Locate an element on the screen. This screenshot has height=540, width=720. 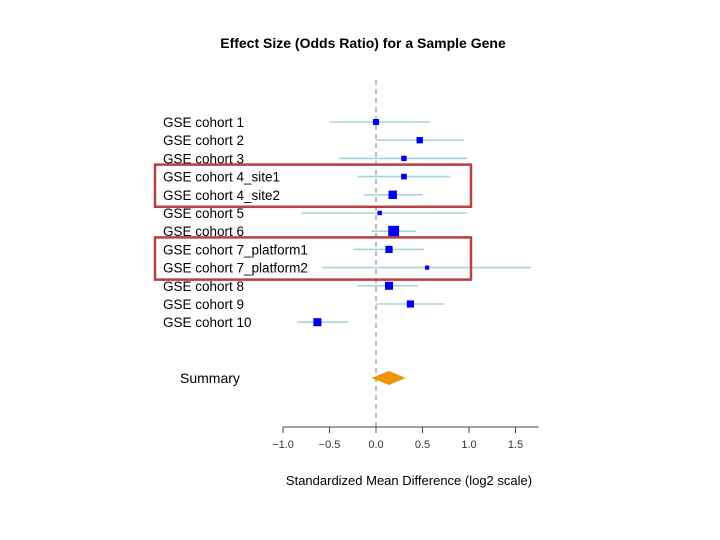
x-axis-tick-label: 0.0 is located at coordinates (375, 445).